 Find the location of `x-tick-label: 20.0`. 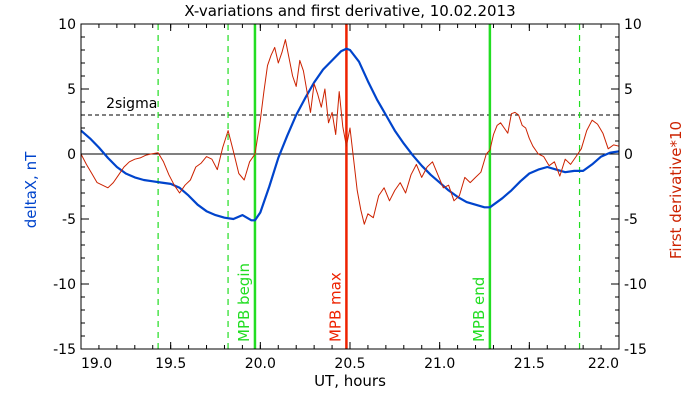

x-tick-label: 20.0 is located at coordinates (260, 364).